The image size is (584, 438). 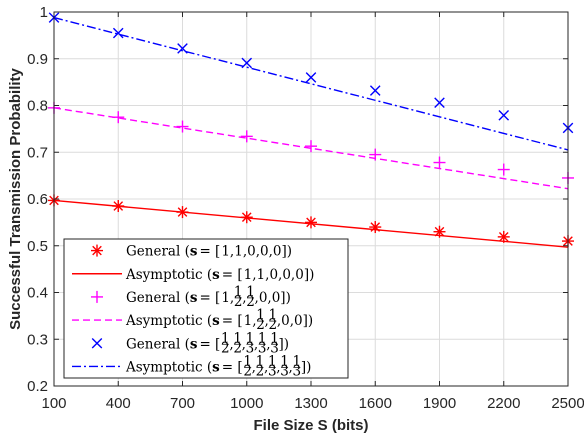 What do you see at coordinates (37, 152) in the screenshot?
I see `y-tick-label: 0.7` at bounding box center [37, 152].